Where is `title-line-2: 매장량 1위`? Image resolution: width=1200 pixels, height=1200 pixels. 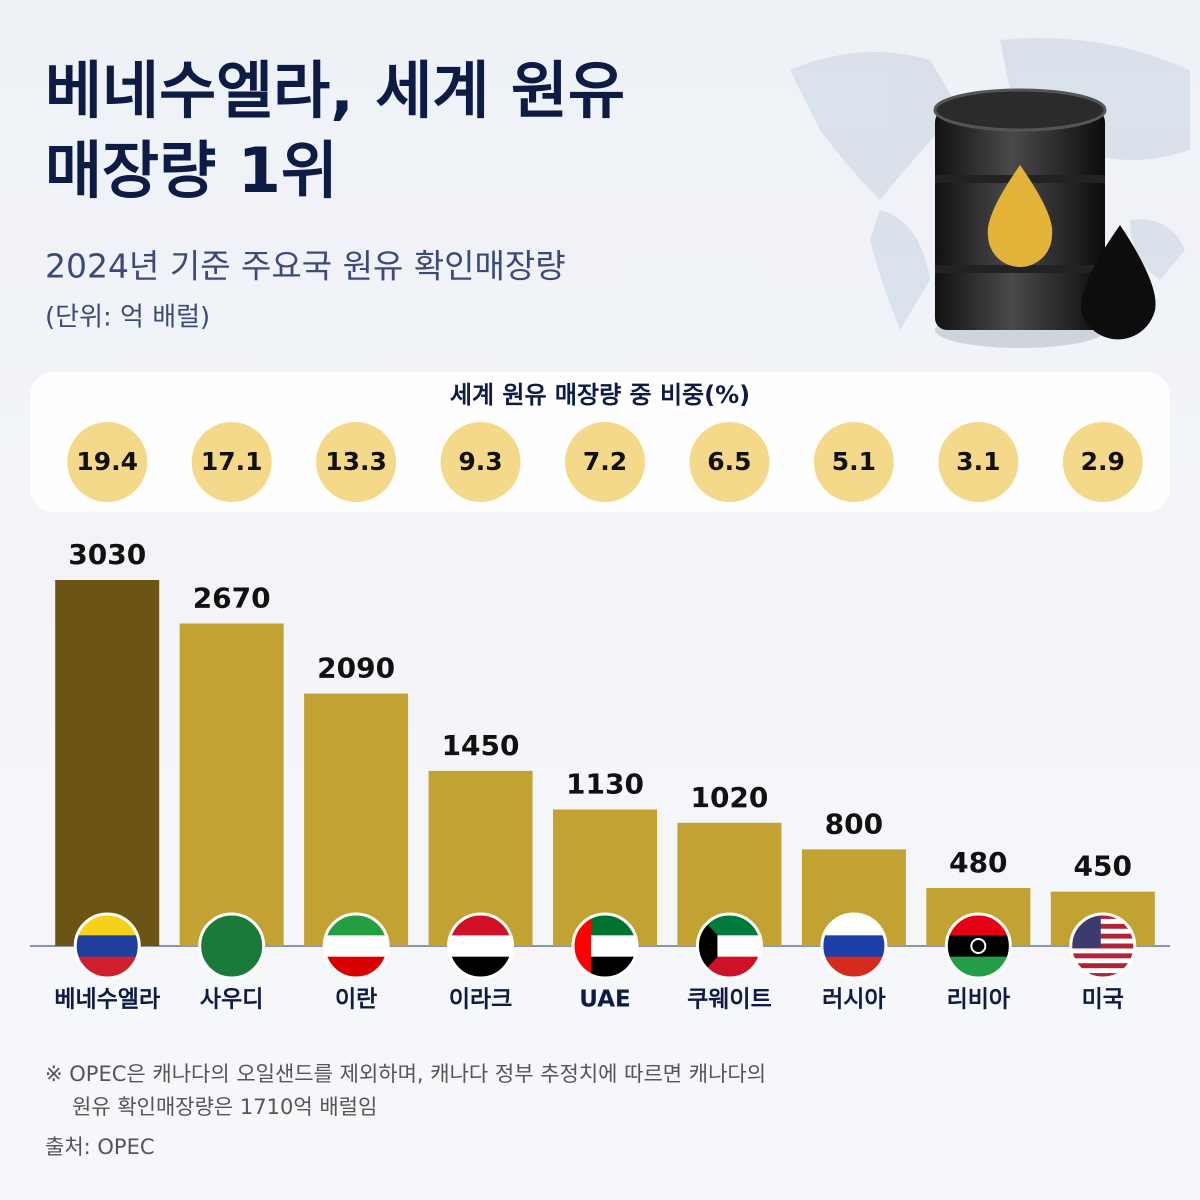 title-line-2: 매장량 1위 is located at coordinates (191, 170).